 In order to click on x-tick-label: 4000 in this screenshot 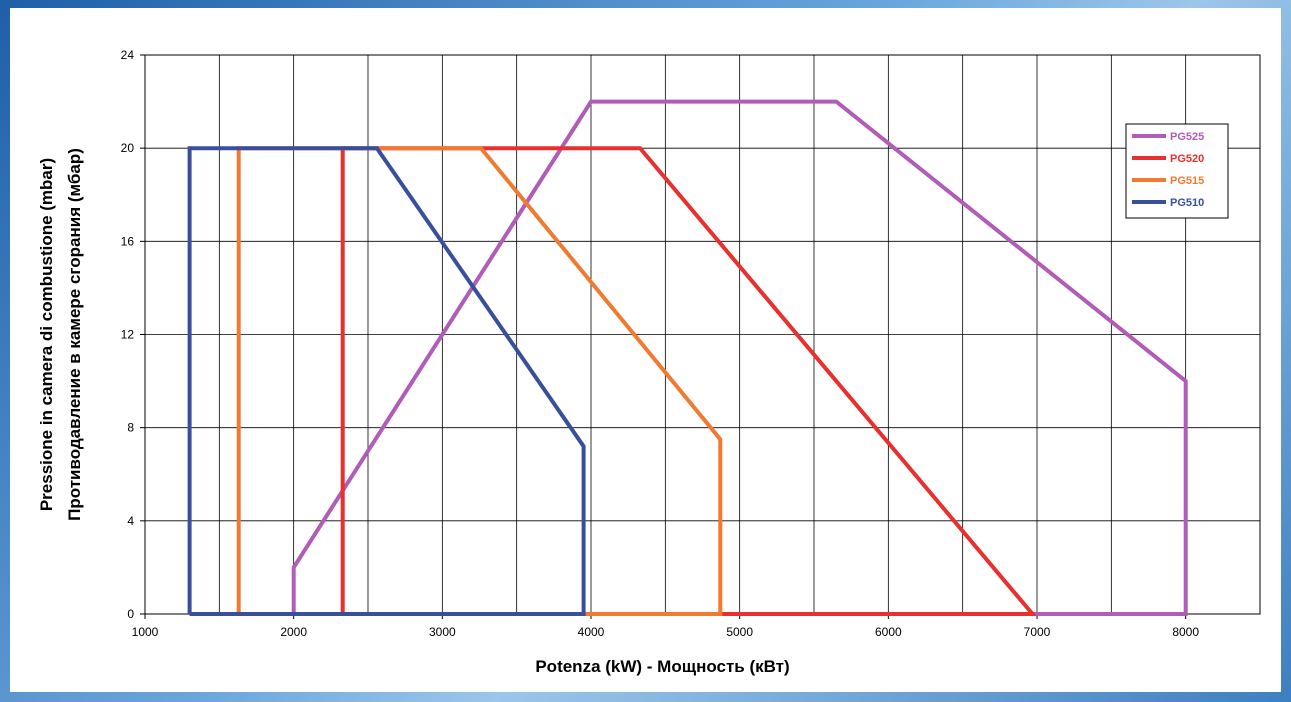, I will do `click(591, 632)`.